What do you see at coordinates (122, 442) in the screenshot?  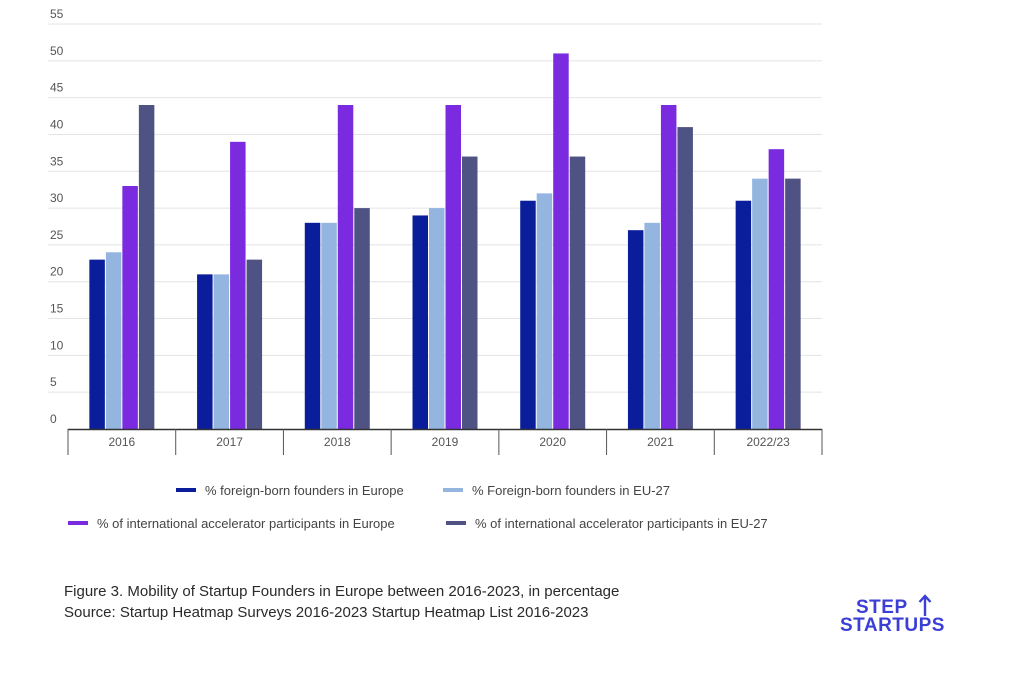 I see `x-tick-label: 2016` at bounding box center [122, 442].